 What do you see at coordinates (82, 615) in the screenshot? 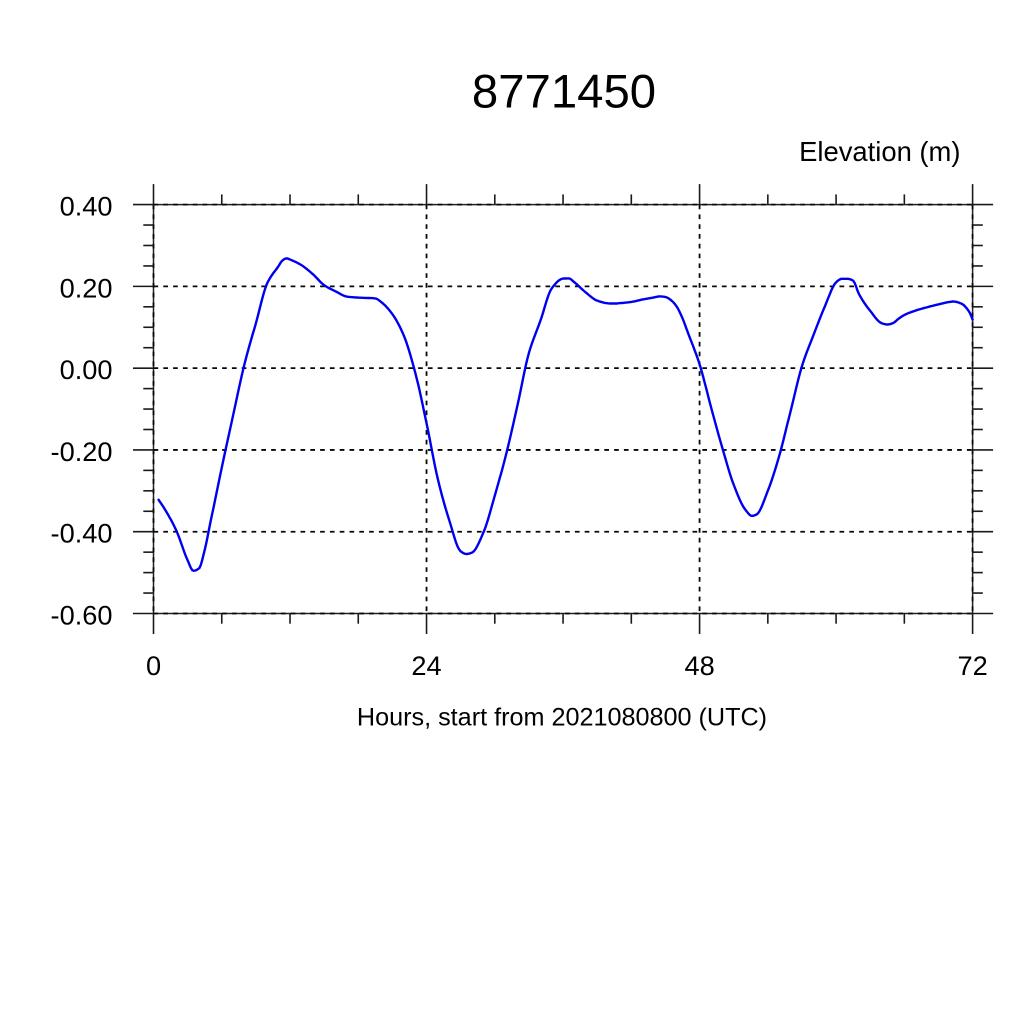
I see `svg-text: -0.60` at bounding box center [82, 615].